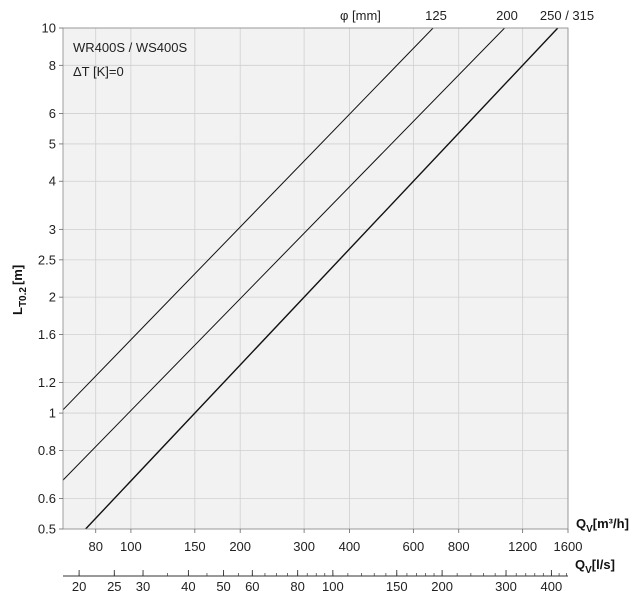  I want to click on y-tick-label-5: 1.6, so click(47, 334).